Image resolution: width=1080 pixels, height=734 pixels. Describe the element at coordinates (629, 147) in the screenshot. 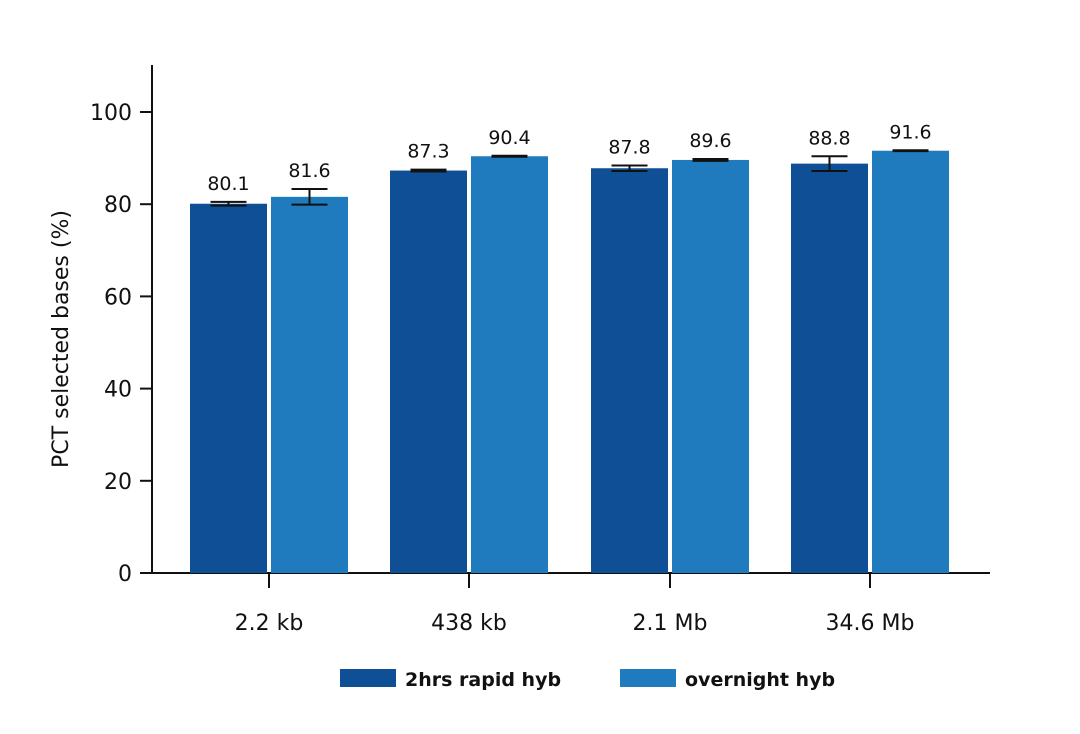

I see `data-label: 87.8` at that location.